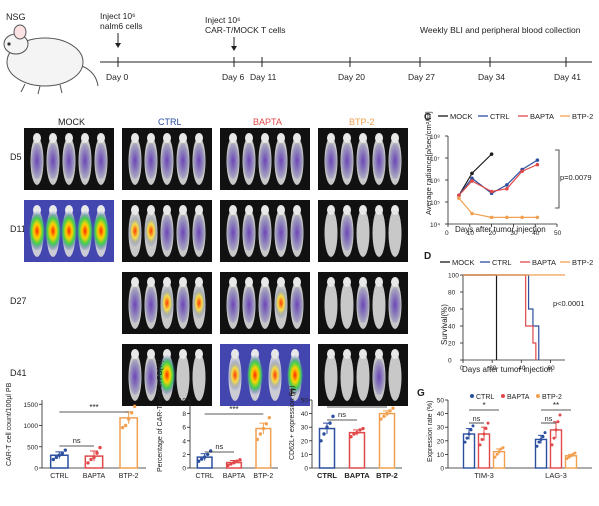 The width and height of the screenshot is (599, 506). I want to click on panelF-star-label: **, so click(357, 402).